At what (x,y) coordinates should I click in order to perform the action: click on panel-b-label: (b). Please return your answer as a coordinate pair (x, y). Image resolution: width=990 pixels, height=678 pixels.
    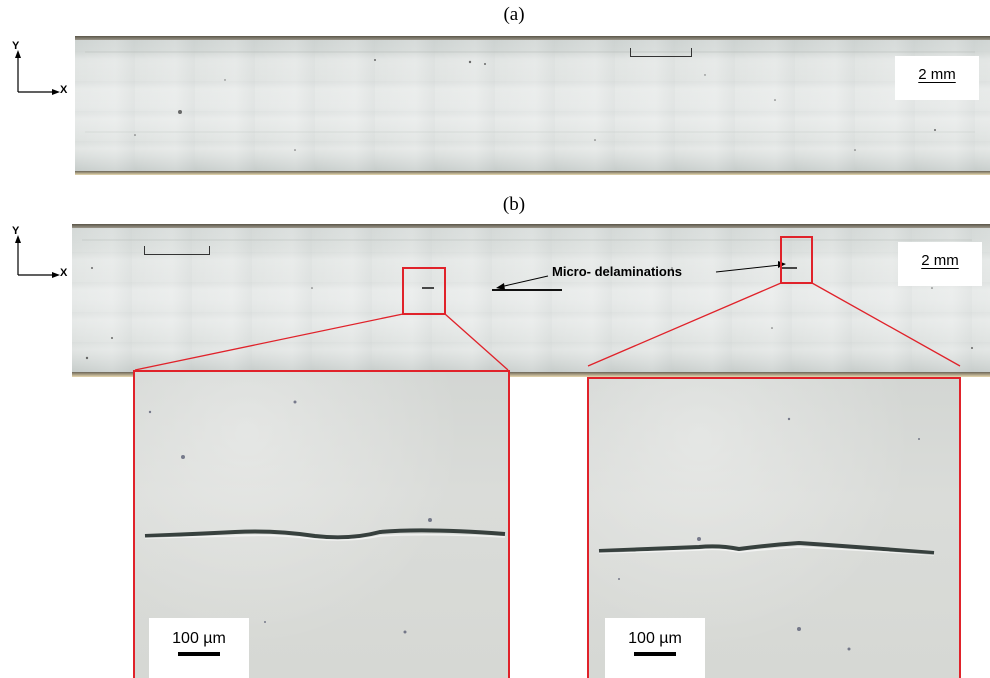
    Looking at the image, I should click on (514, 204).